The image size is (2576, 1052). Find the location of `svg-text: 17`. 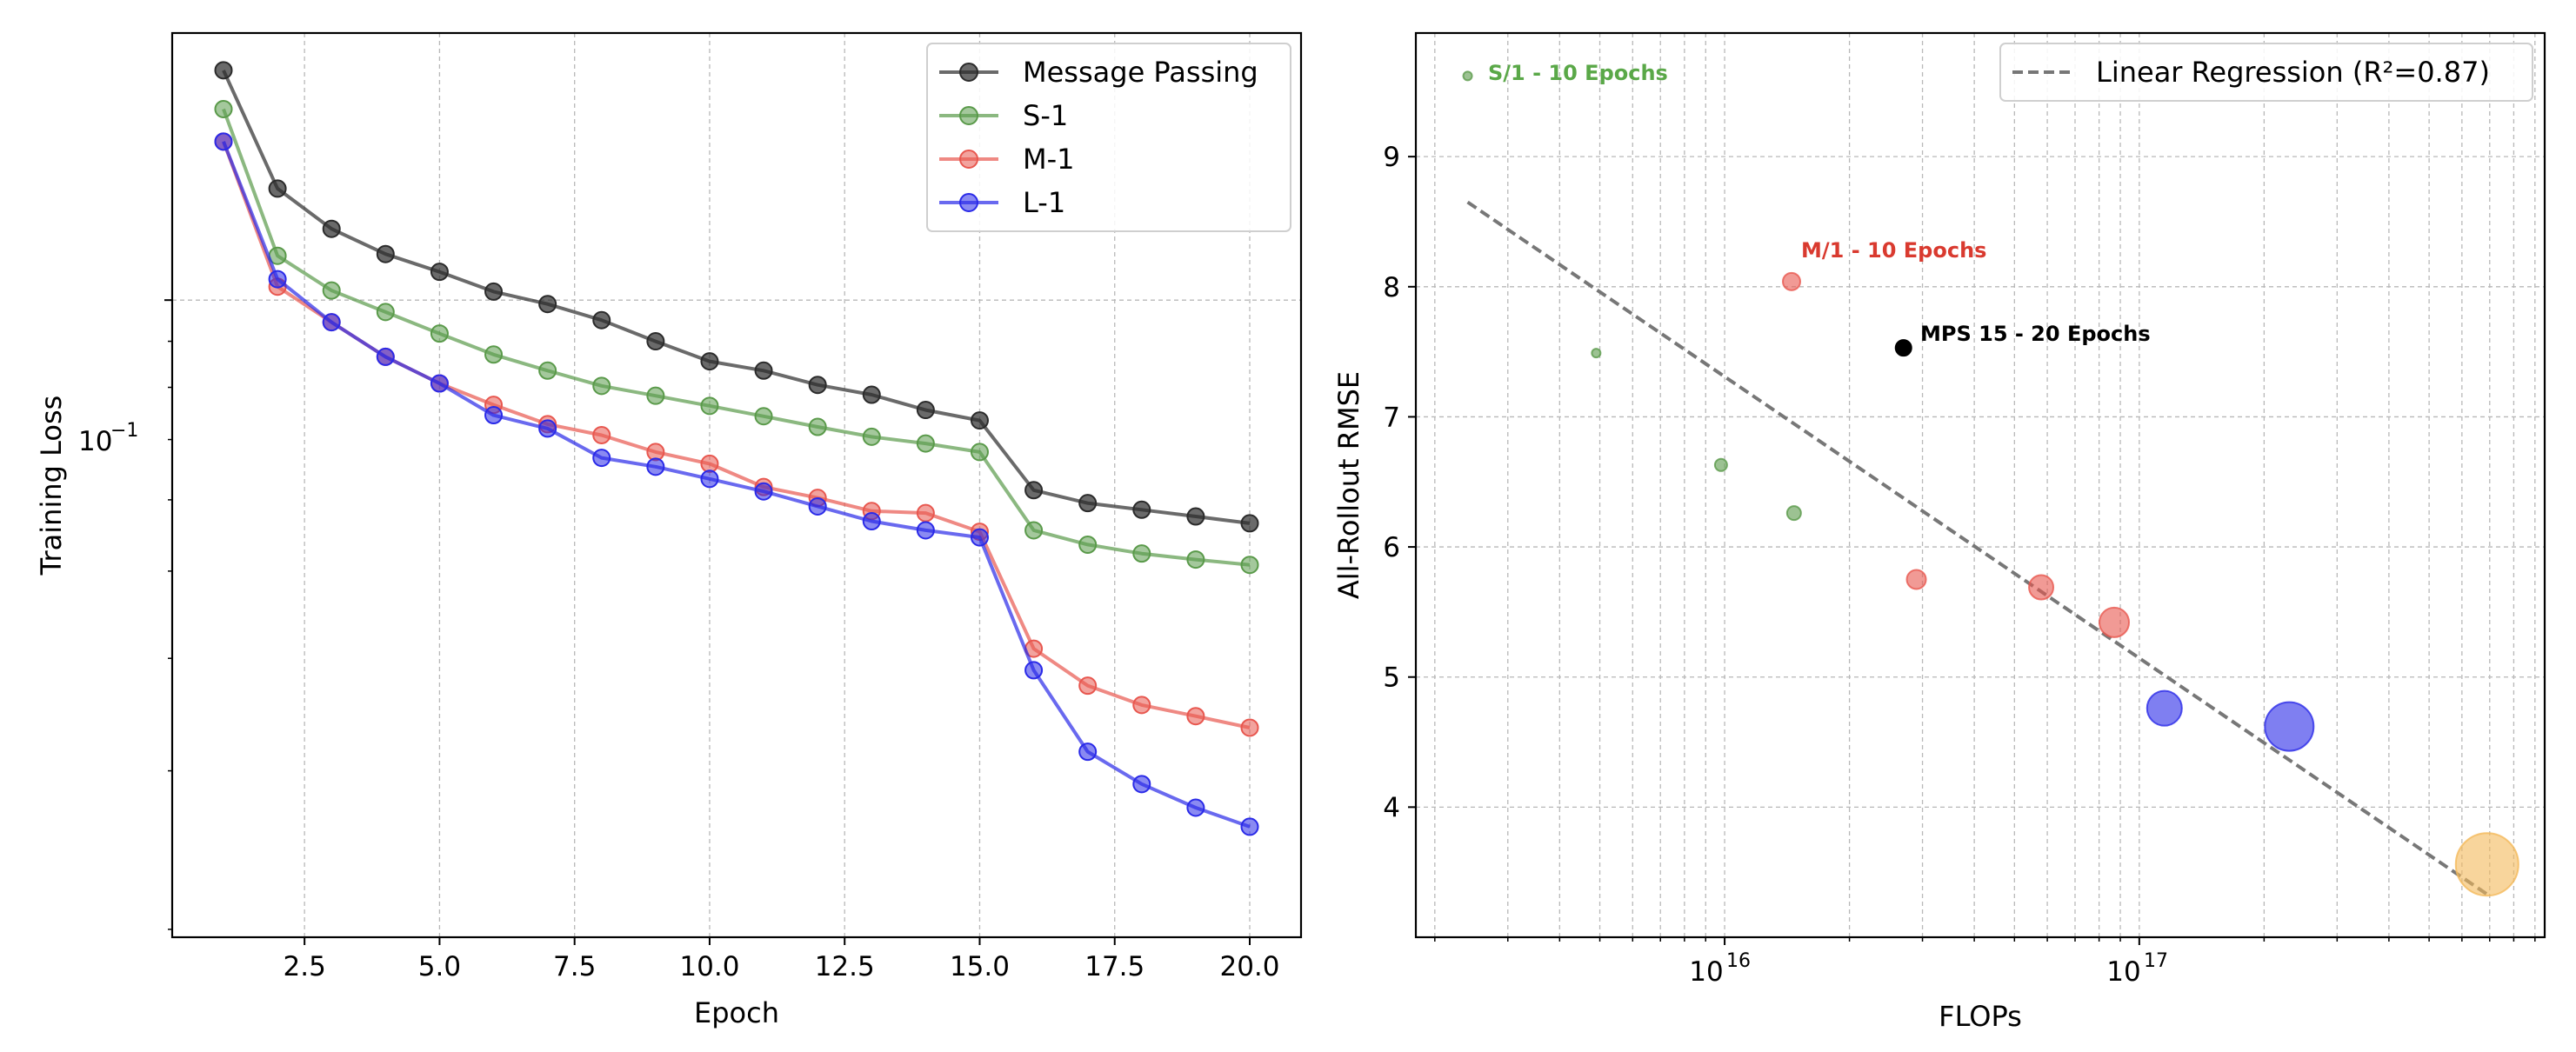

svg-text: 17 is located at coordinates (2156, 961).